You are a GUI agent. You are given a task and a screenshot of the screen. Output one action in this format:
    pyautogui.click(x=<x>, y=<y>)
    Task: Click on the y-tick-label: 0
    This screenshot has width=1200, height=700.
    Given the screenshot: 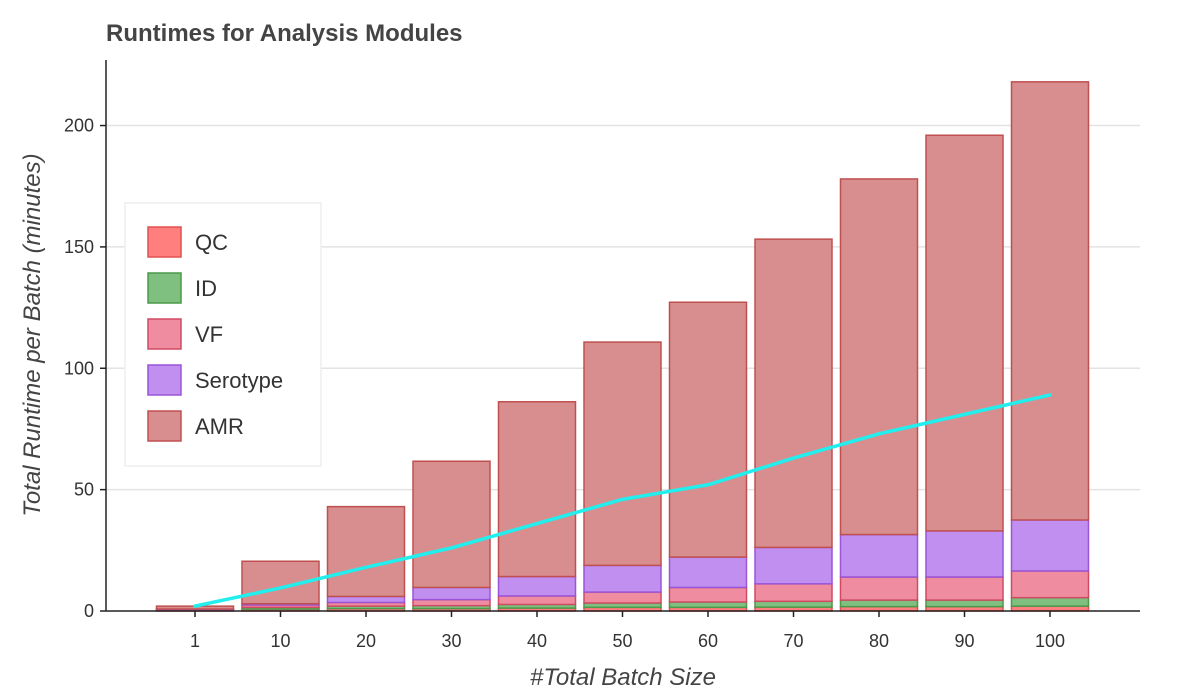 What is the action you would take?
    pyautogui.click(x=89, y=611)
    